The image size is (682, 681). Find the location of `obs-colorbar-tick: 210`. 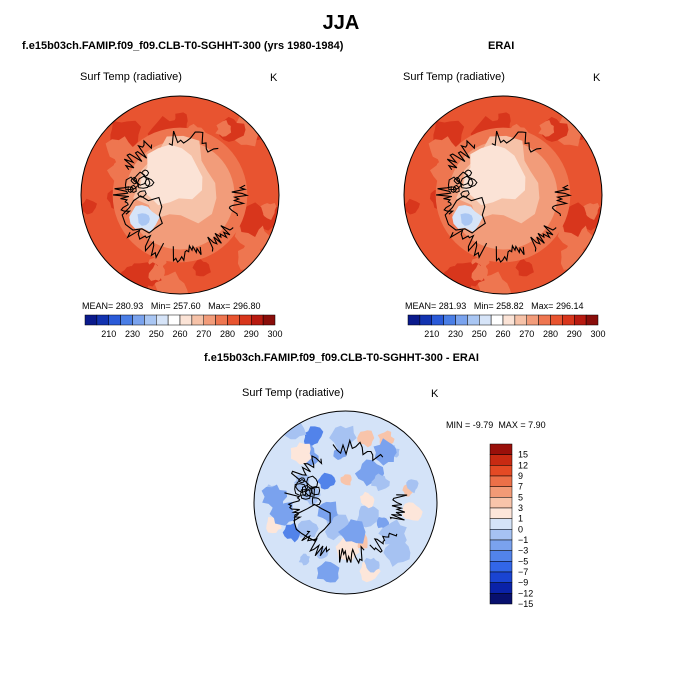

obs-colorbar-tick: 210 is located at coordinates (431, 334).